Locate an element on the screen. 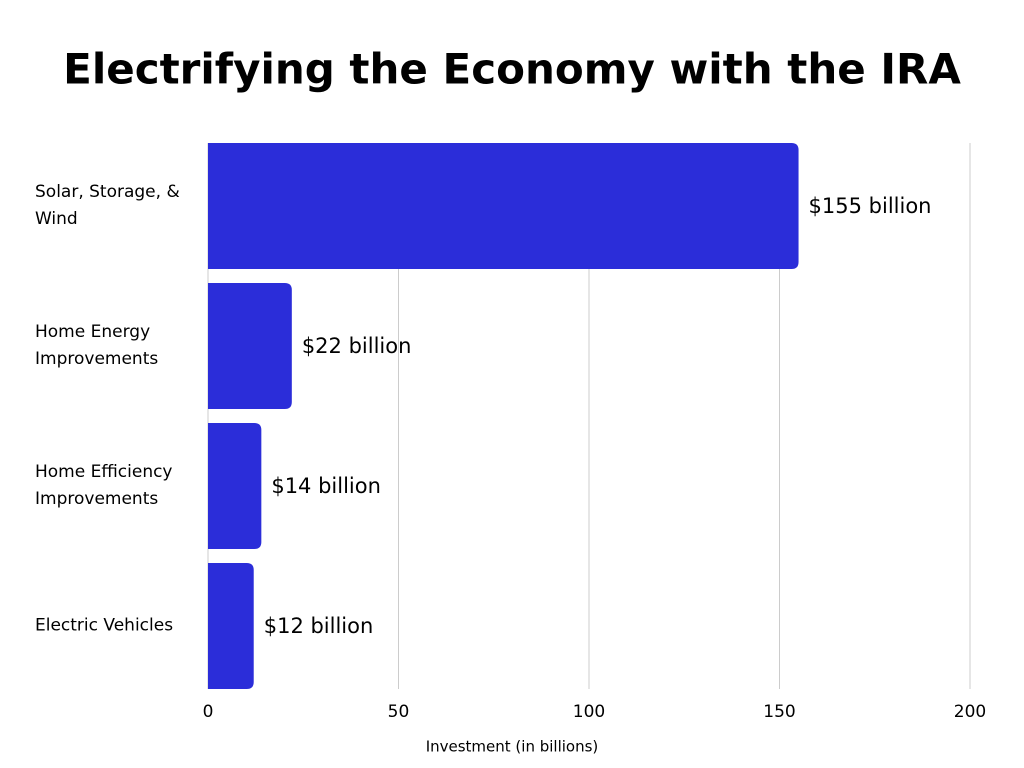 The width and height of the screenshot is (1024, 768). y-tick-label: Electric Vehicles is located at coordinates (104, 625).